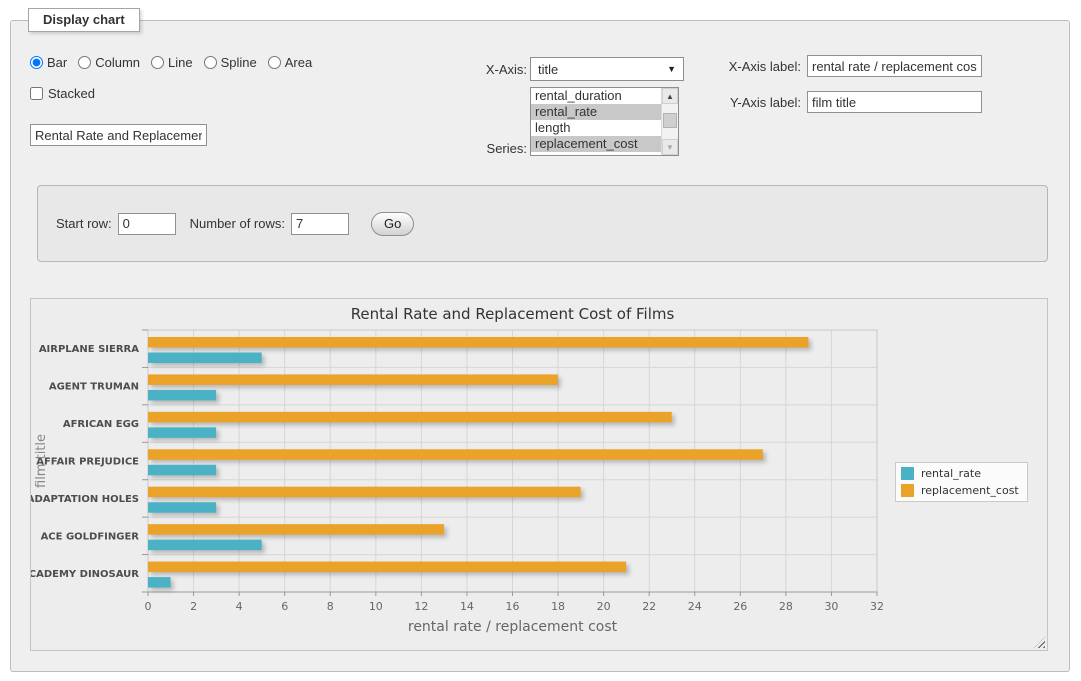  What do you see at coordinates (421, 606) in the screenshot?
I see `x-tick-label: 12` at bounding box center [421, 606].